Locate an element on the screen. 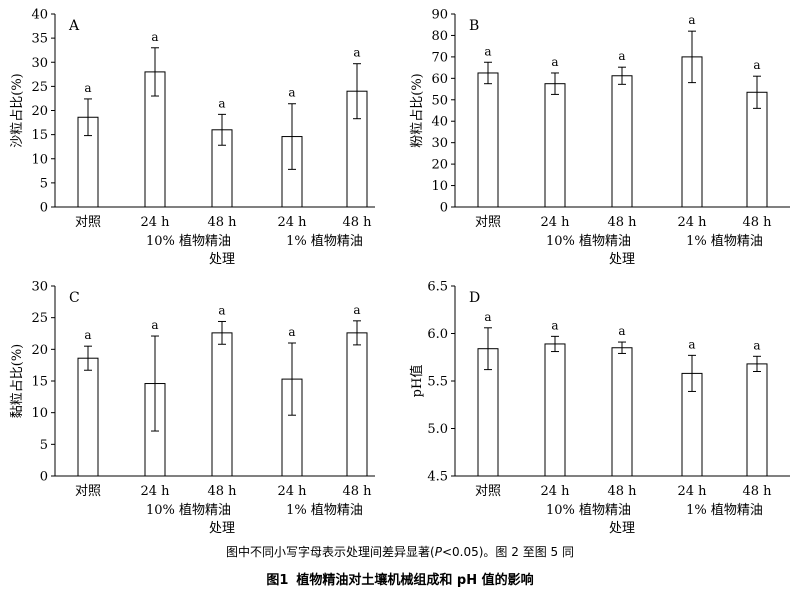 This screenshot has height=595, width=800. y-axis-title: 粉粒占比(%) is located at coordinates (417, 110).